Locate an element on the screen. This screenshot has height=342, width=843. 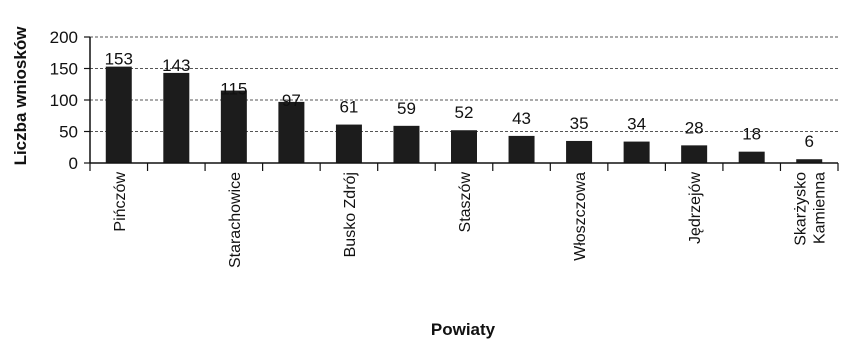
value-label: 35 is located at coordinates (579, 123).